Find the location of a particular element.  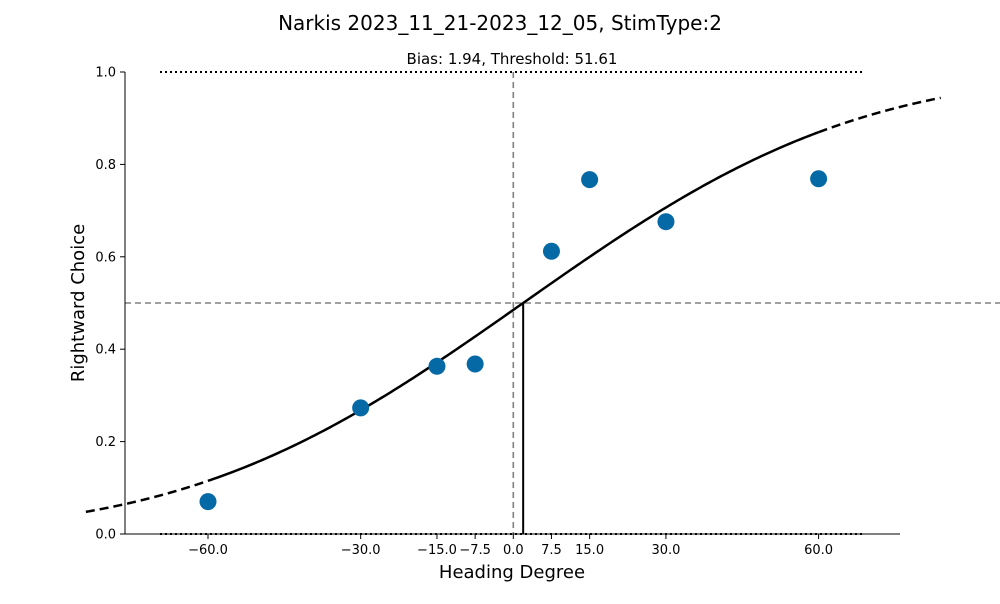

x-tick-label: −15.0 is located at coordinates (437, 550).